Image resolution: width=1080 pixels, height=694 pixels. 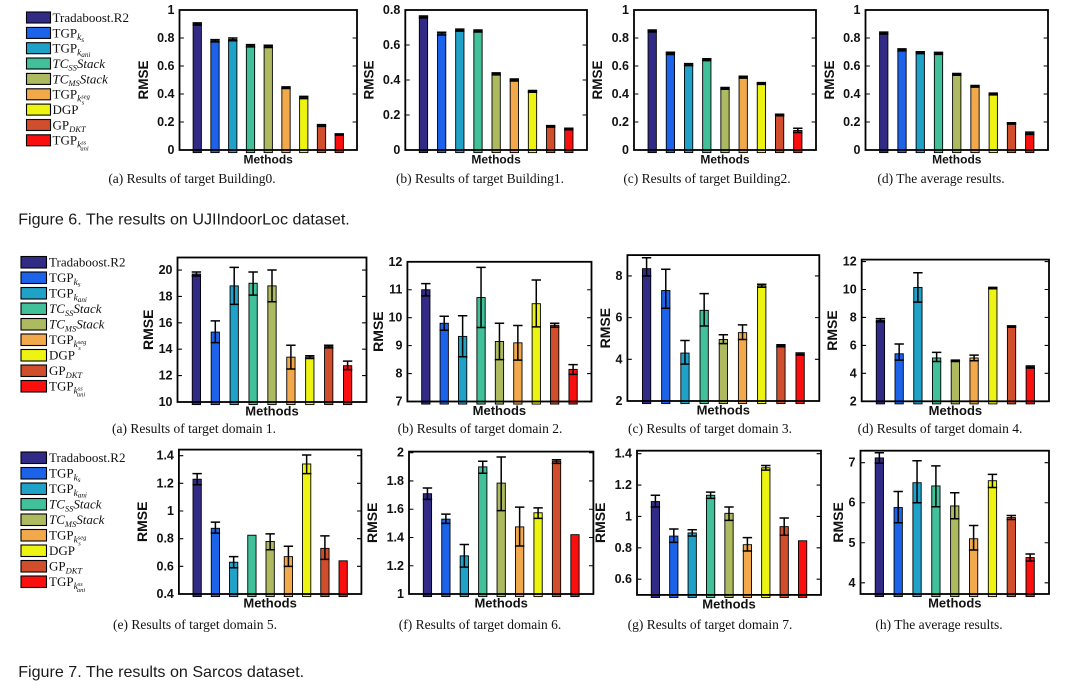 I want to click on svg-text:Figure 7. The results on Sarco: Figure 7. The results on Sarcos dataset., so click(x=161, y=672).